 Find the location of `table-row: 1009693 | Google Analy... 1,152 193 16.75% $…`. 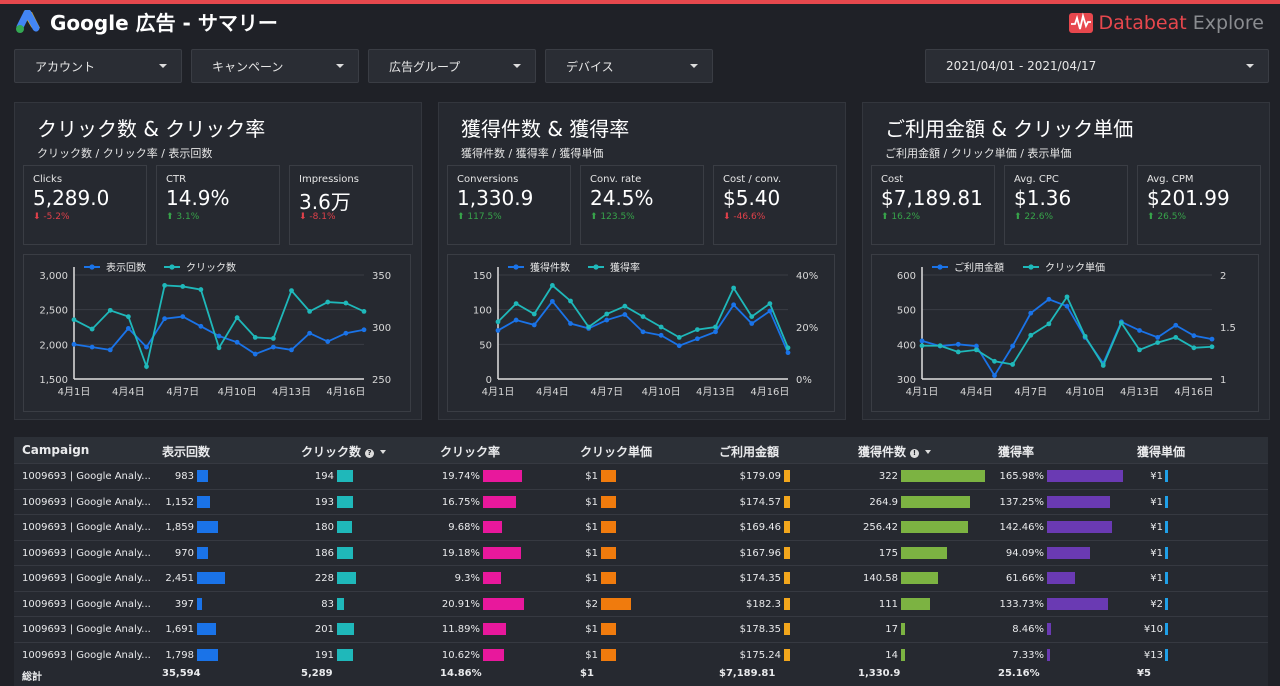

table-row: 1009693 | Google Analy... 1,152 193 16.75% $… is located at coordinates (641, 501).